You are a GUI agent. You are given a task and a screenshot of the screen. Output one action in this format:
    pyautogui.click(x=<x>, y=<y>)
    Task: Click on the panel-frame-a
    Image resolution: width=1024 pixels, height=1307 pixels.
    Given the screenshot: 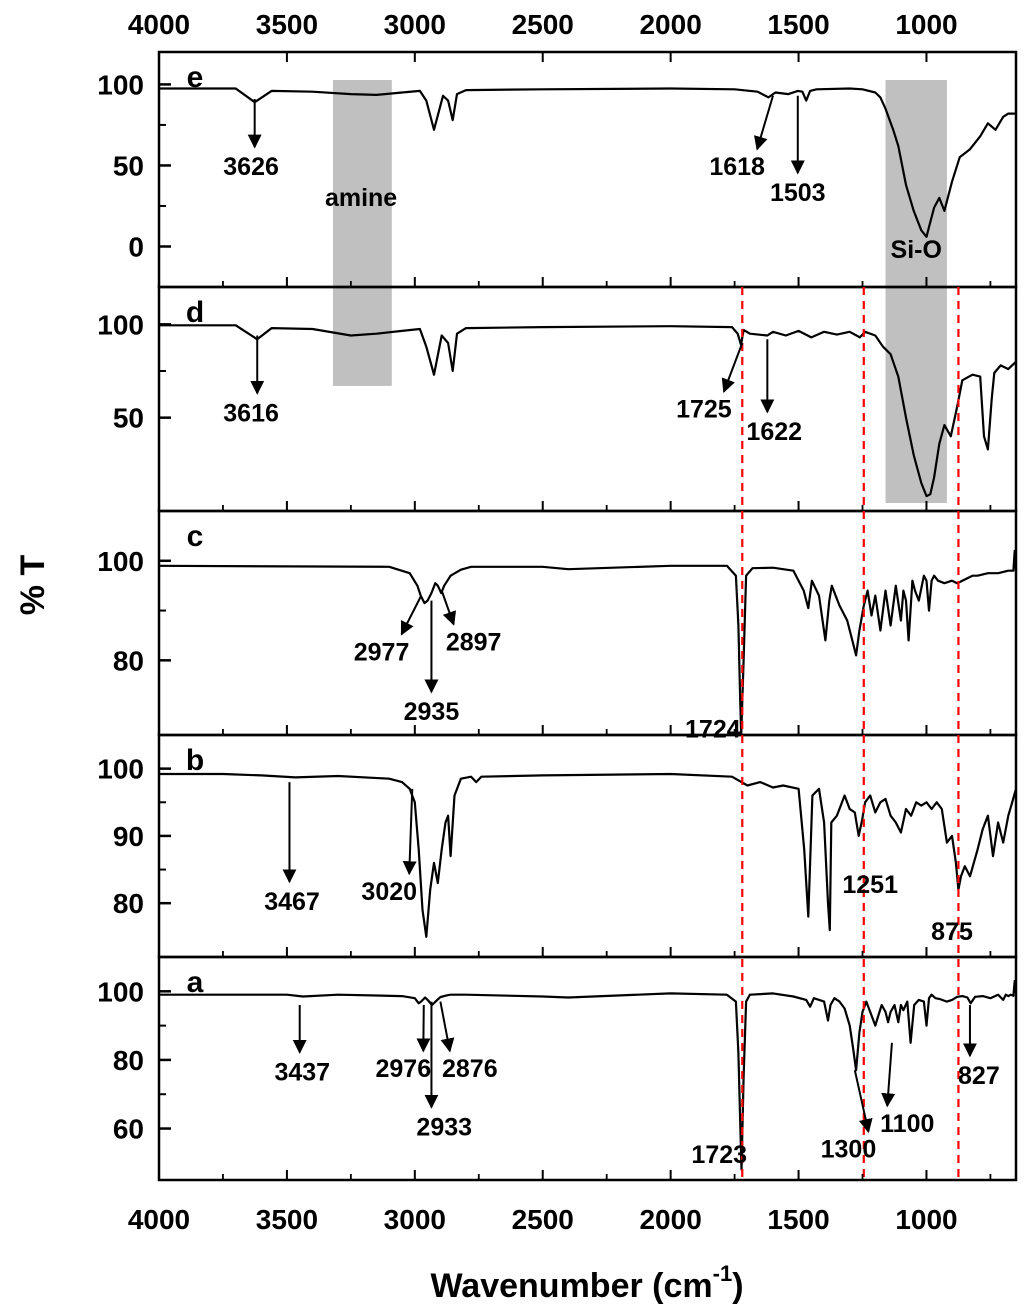 What is the action you would take?
    pyautogui.click(x=587, y=1068)
    